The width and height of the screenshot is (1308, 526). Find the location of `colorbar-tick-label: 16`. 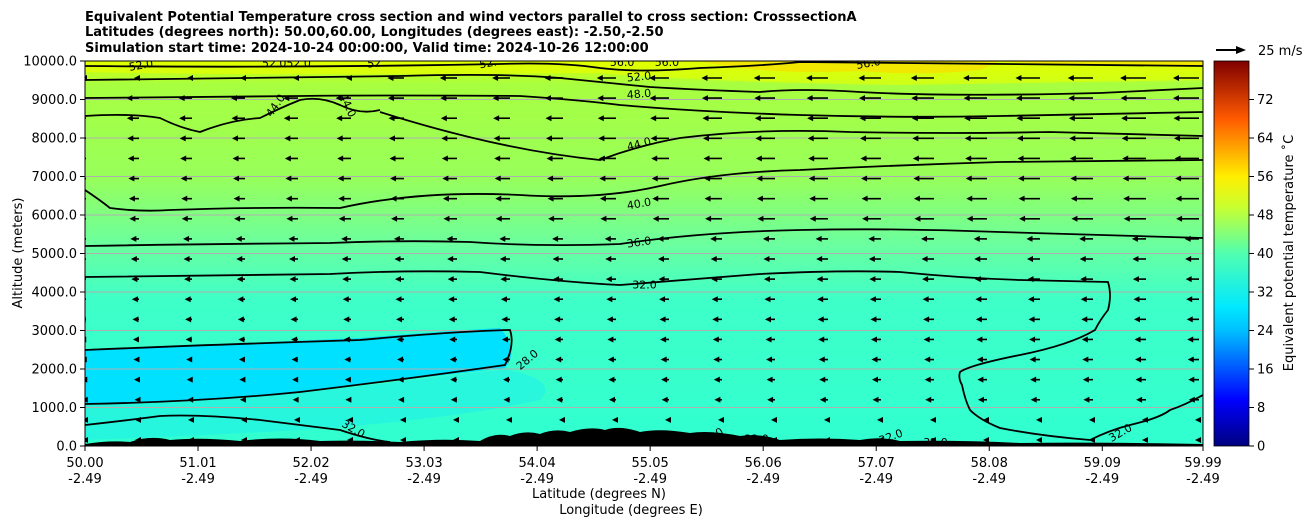

colorbar-tick-label: 16 is located at coordinates (1265, 370).